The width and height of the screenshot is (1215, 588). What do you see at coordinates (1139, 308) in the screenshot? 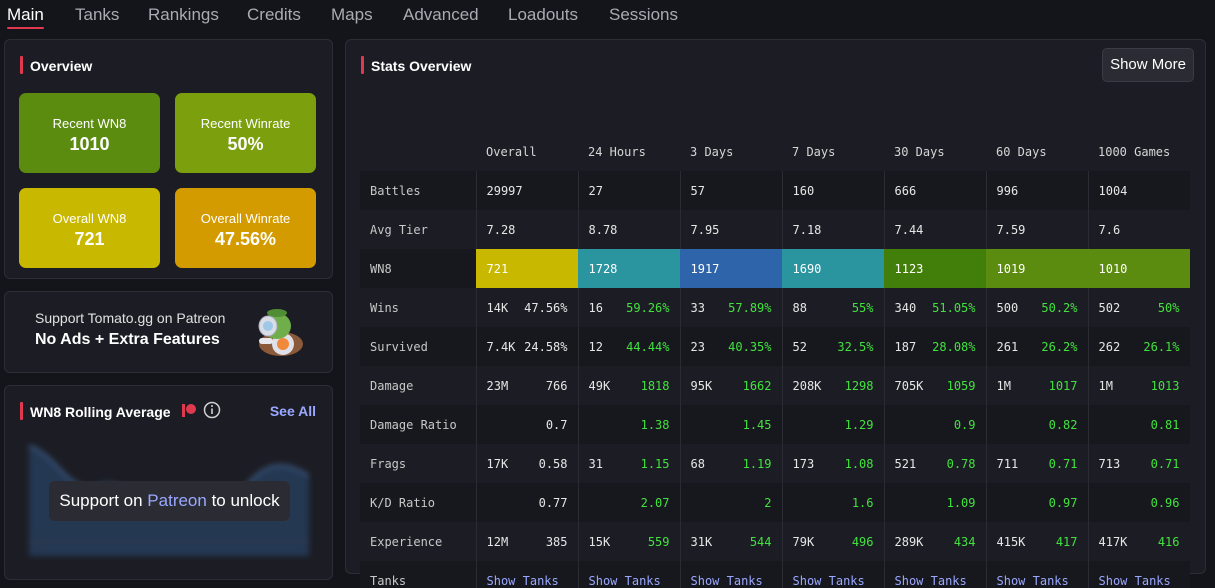
I see `stat-pair: 502 50%` at bounding box center [1139, 308].